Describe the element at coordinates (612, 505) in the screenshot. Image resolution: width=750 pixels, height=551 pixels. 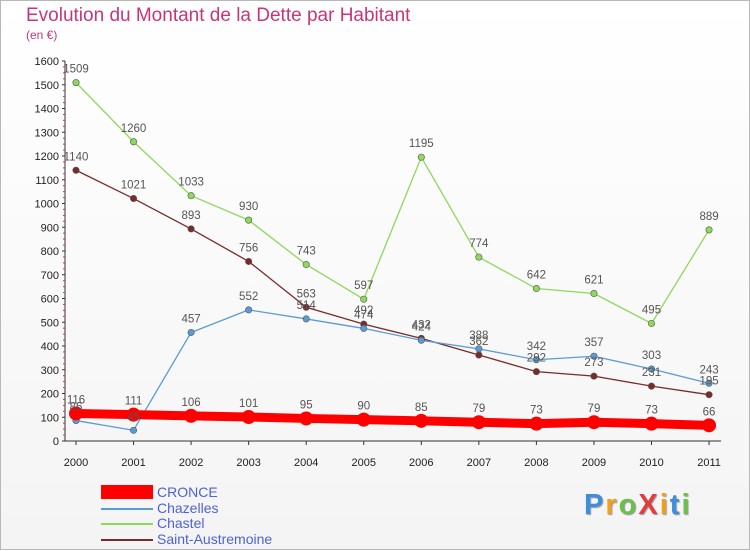
I see `logo-letter: r` at that location.